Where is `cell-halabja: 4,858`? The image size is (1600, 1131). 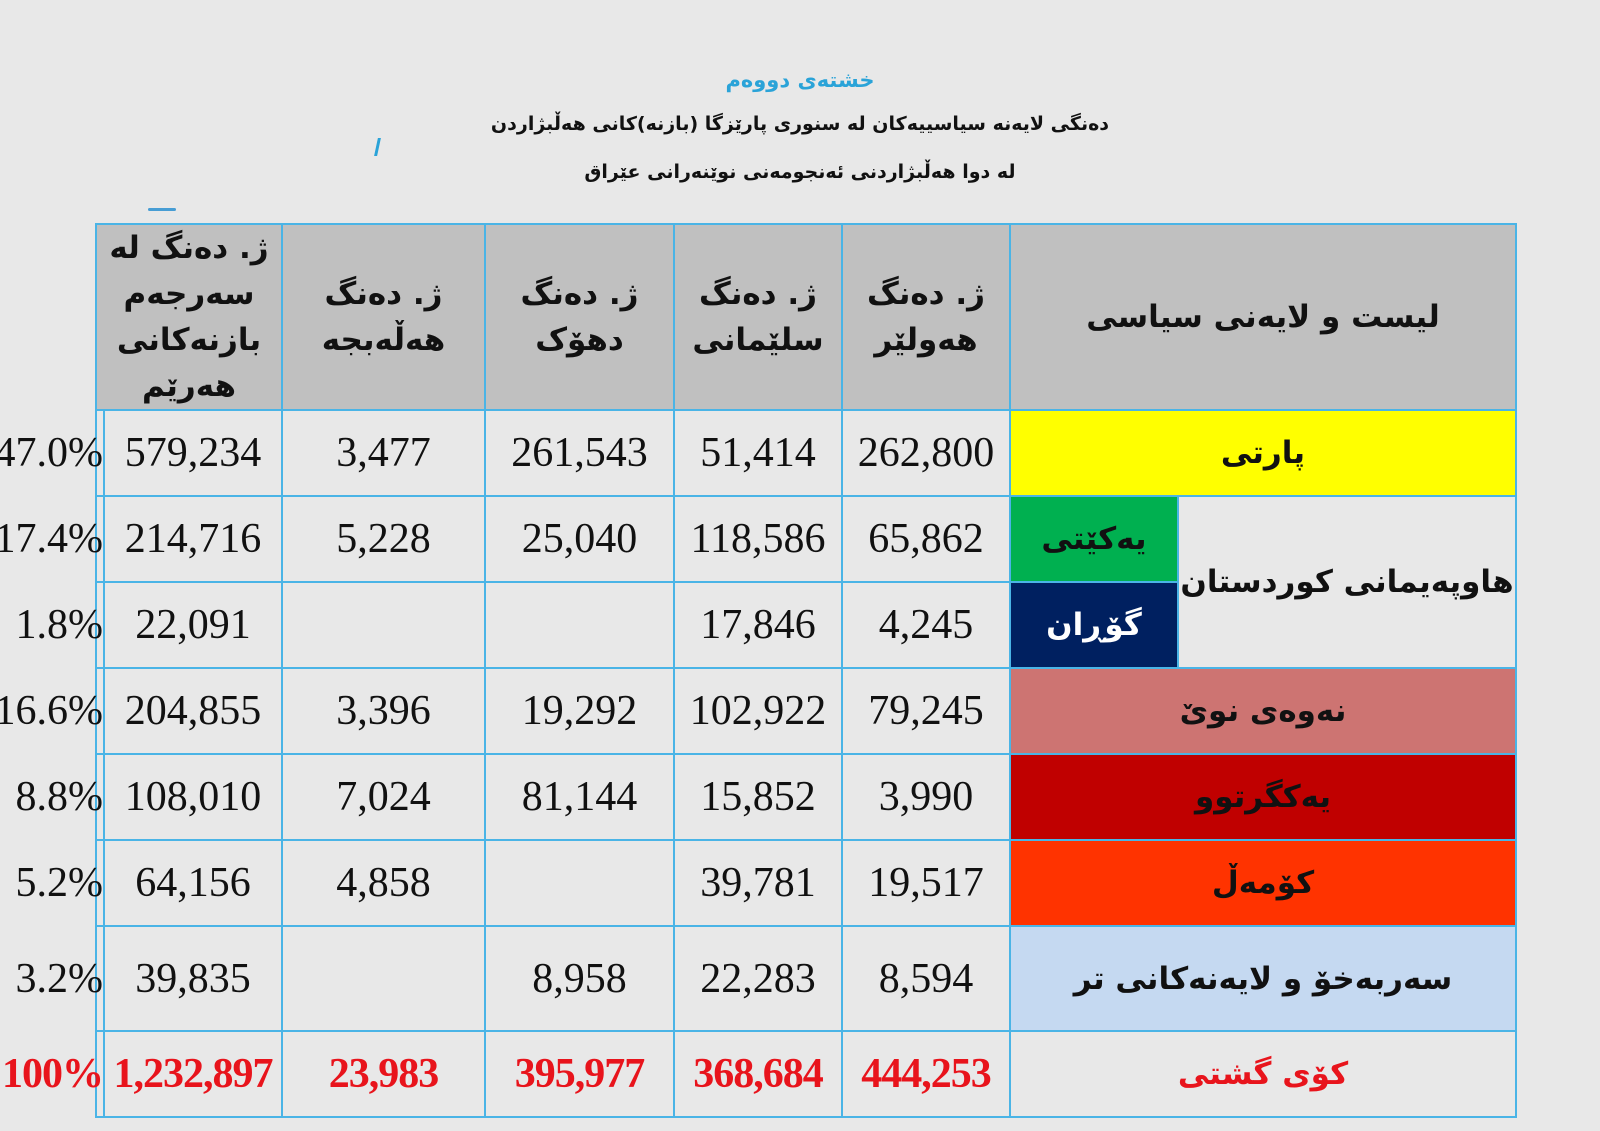
cell-halabja: 4,858 is located at coordinates (383, 883).